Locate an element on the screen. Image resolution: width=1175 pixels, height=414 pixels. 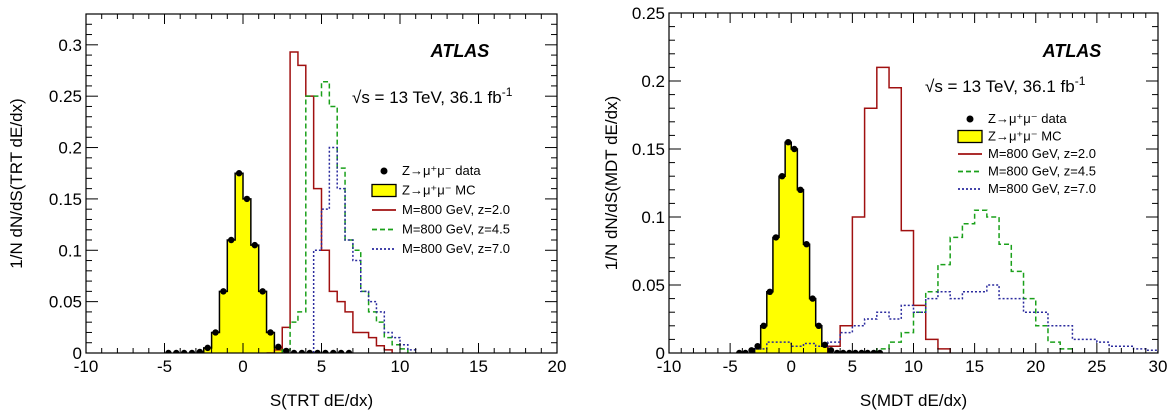
legend-entry: M=800 GeV, z=2.0 is located at coordinates (1027, 153).